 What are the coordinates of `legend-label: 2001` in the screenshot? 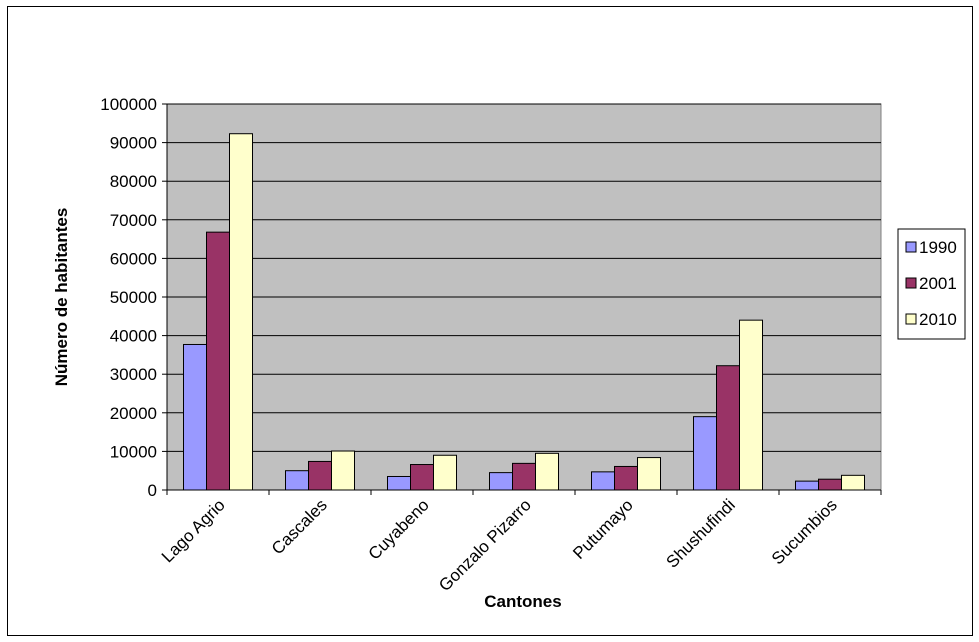 It's located at (938, 283).